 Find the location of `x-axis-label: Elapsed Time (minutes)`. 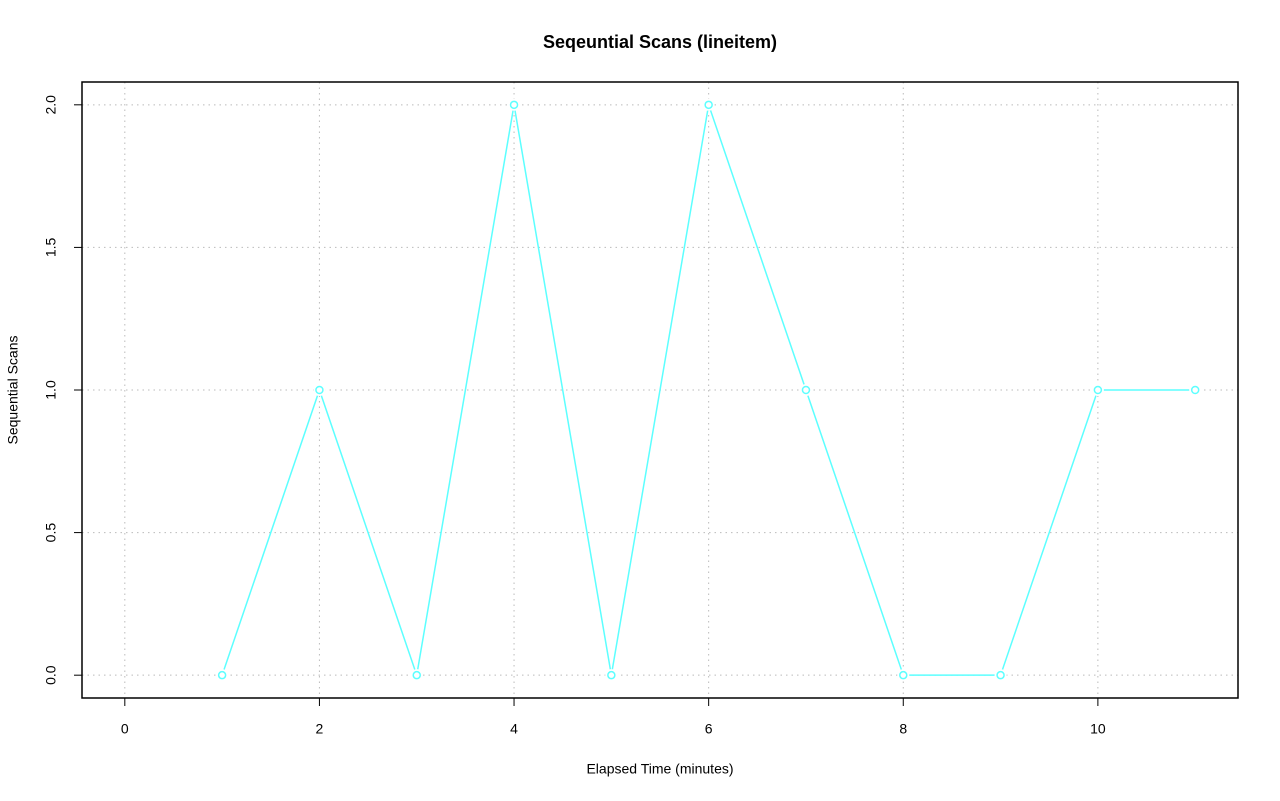

x-axis-label: Elapsed Time (minutes) is located at coordinates (659, 769).